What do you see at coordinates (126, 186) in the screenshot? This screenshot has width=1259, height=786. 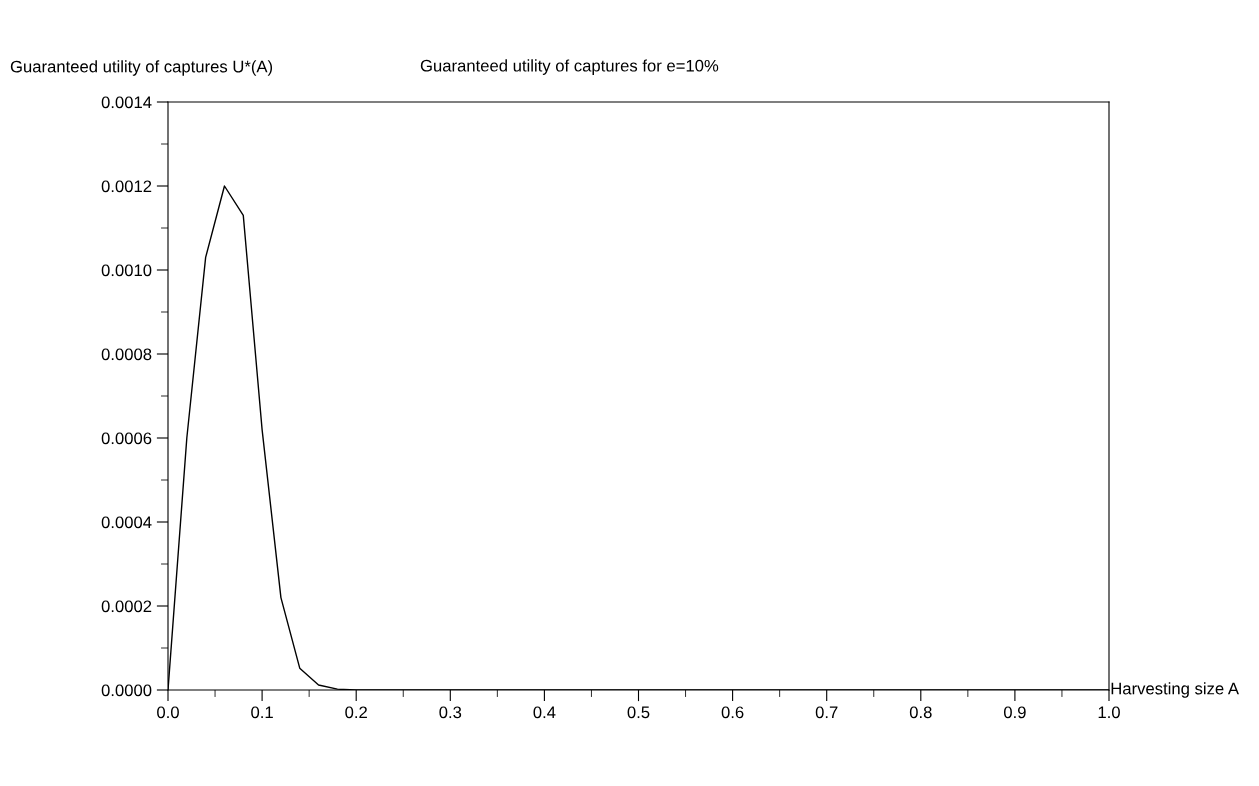 I see `y-tick-label: 0.0012` at bounding box center [126, 186].